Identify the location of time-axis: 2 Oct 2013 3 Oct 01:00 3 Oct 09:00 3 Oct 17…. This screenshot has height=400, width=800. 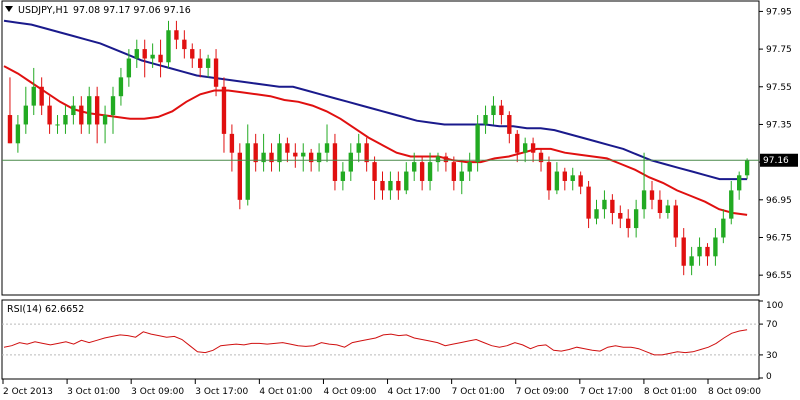
(381, 388).